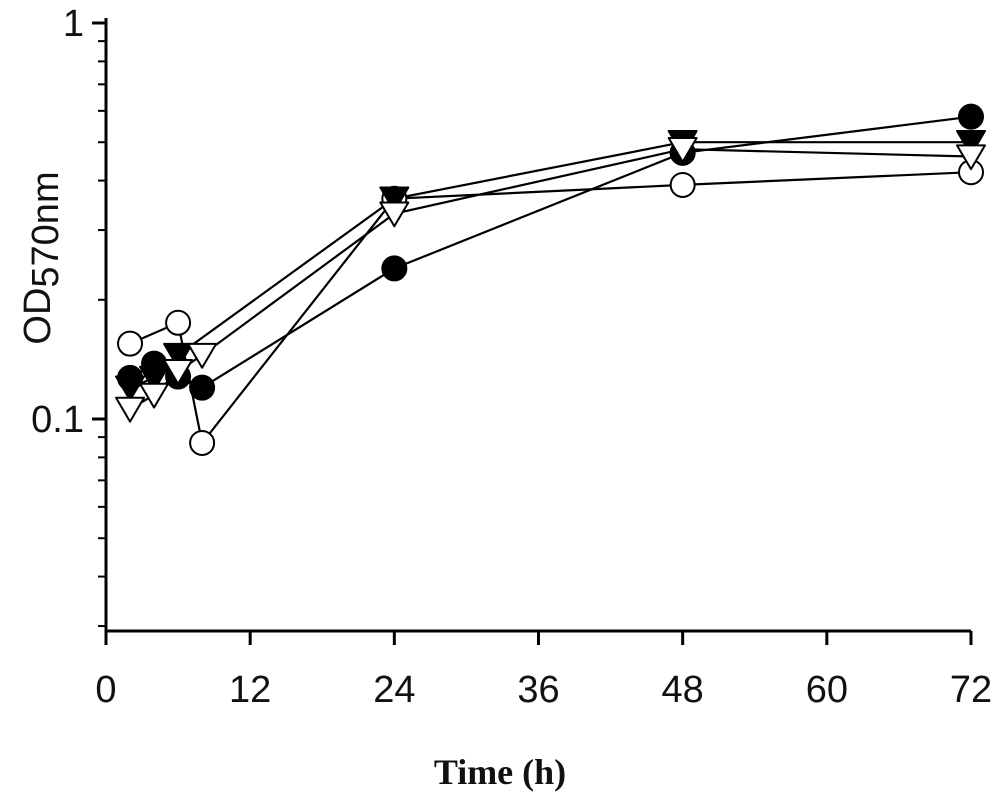 Image resolution: width=1000 pixels, height=793 pixels. I want to click on x-tick-label: 48, so click(683, 690).